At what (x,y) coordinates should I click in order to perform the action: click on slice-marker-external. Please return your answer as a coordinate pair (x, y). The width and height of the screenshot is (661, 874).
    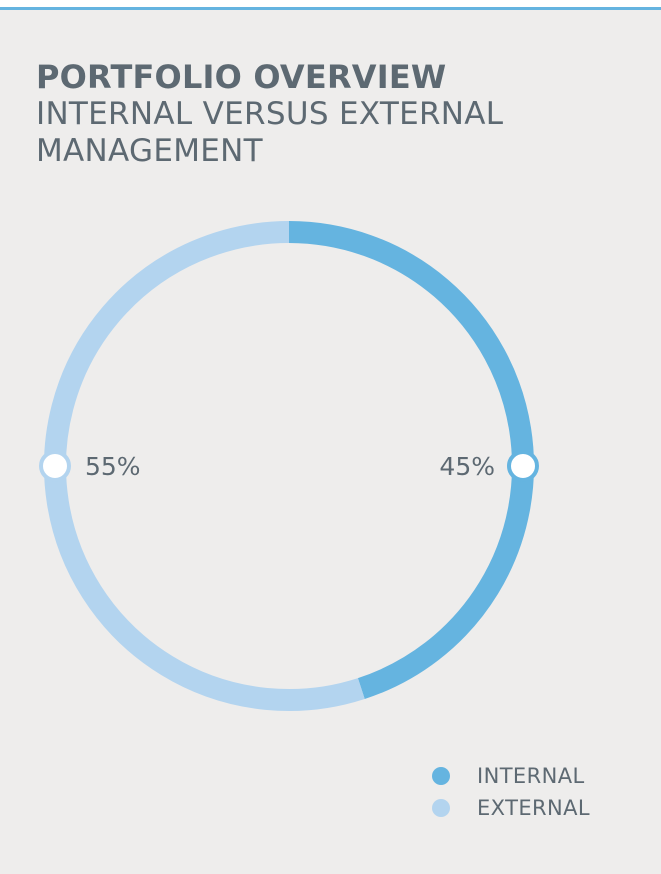
    Looking at the image, I should click on (55, 466).